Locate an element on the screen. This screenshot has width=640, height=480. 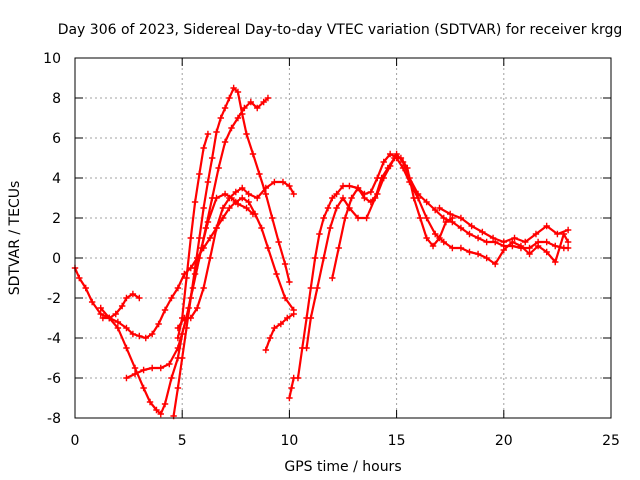
y-tick-label: -8 is located at coordinates (54, 419).